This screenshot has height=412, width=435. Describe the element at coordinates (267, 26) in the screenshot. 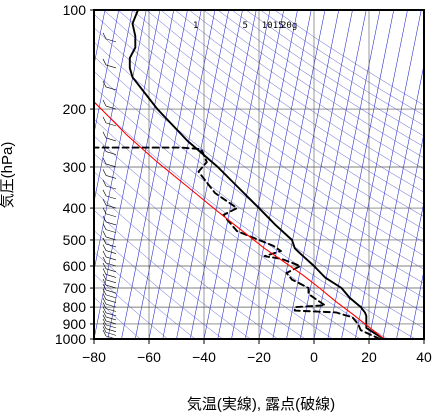

I see `mixing-ratio-label: 10` at that location.